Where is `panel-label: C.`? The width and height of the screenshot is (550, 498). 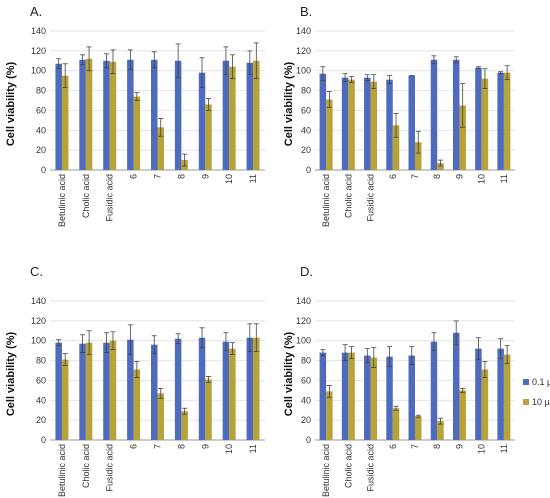 panel-label: C. is located at coordinates (36, 271).